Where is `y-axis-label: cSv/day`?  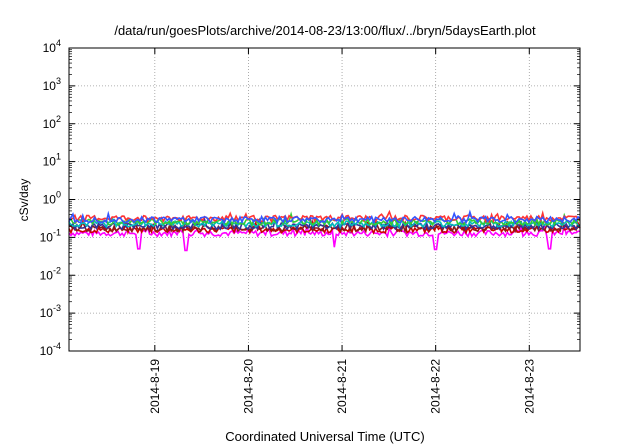
y-axis-label: cSv/day is located at coordinates (24, 200).